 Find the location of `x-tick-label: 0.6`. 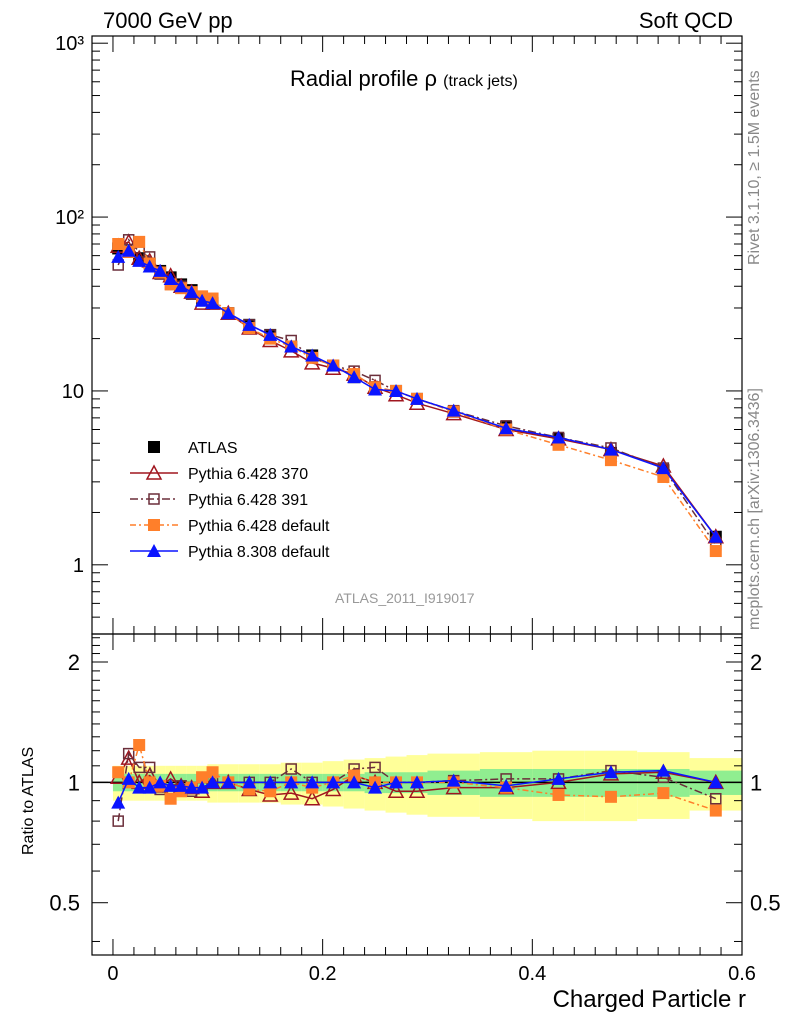

x-tick-label: 0.6 is located at coordinates (742, 974).